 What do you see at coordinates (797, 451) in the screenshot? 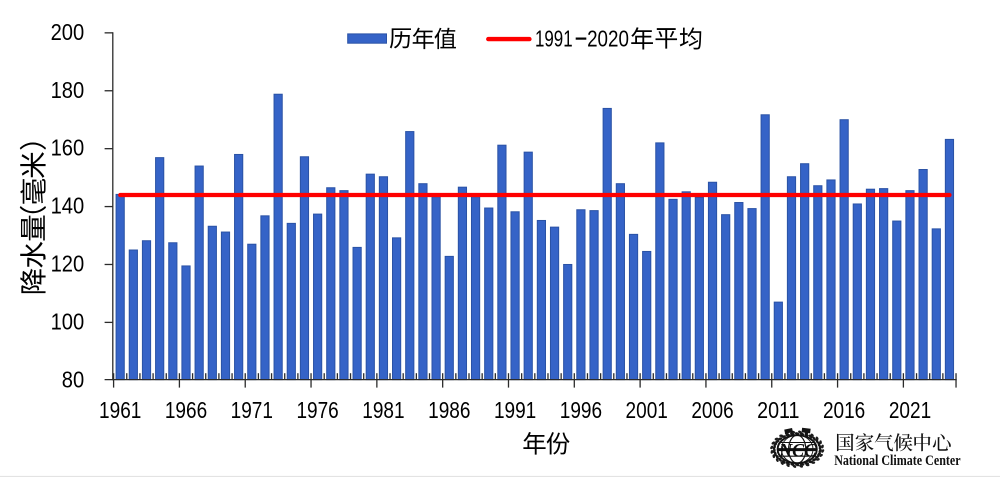
I see `svg-text: NCC` at bounding box center [797, 451].